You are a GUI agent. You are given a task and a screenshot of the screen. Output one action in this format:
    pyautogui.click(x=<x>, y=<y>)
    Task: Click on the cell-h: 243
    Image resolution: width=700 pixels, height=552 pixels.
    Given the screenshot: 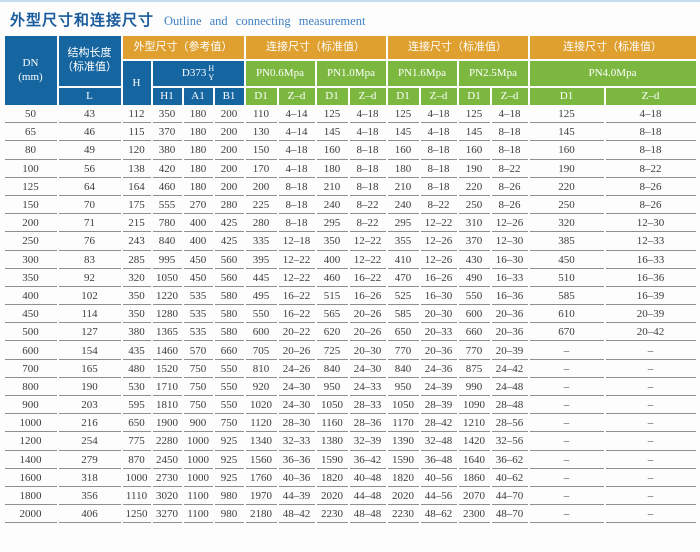 What is the action you would take?
    pyautogui.click(x=136, y=242)
    